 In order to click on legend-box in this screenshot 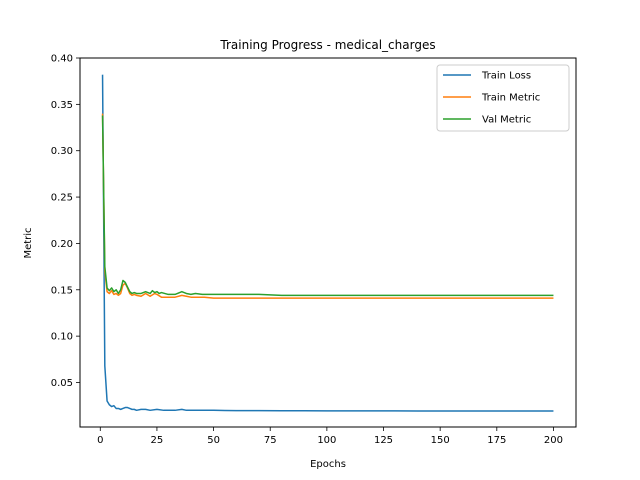, I will do `click(503, 98)`.